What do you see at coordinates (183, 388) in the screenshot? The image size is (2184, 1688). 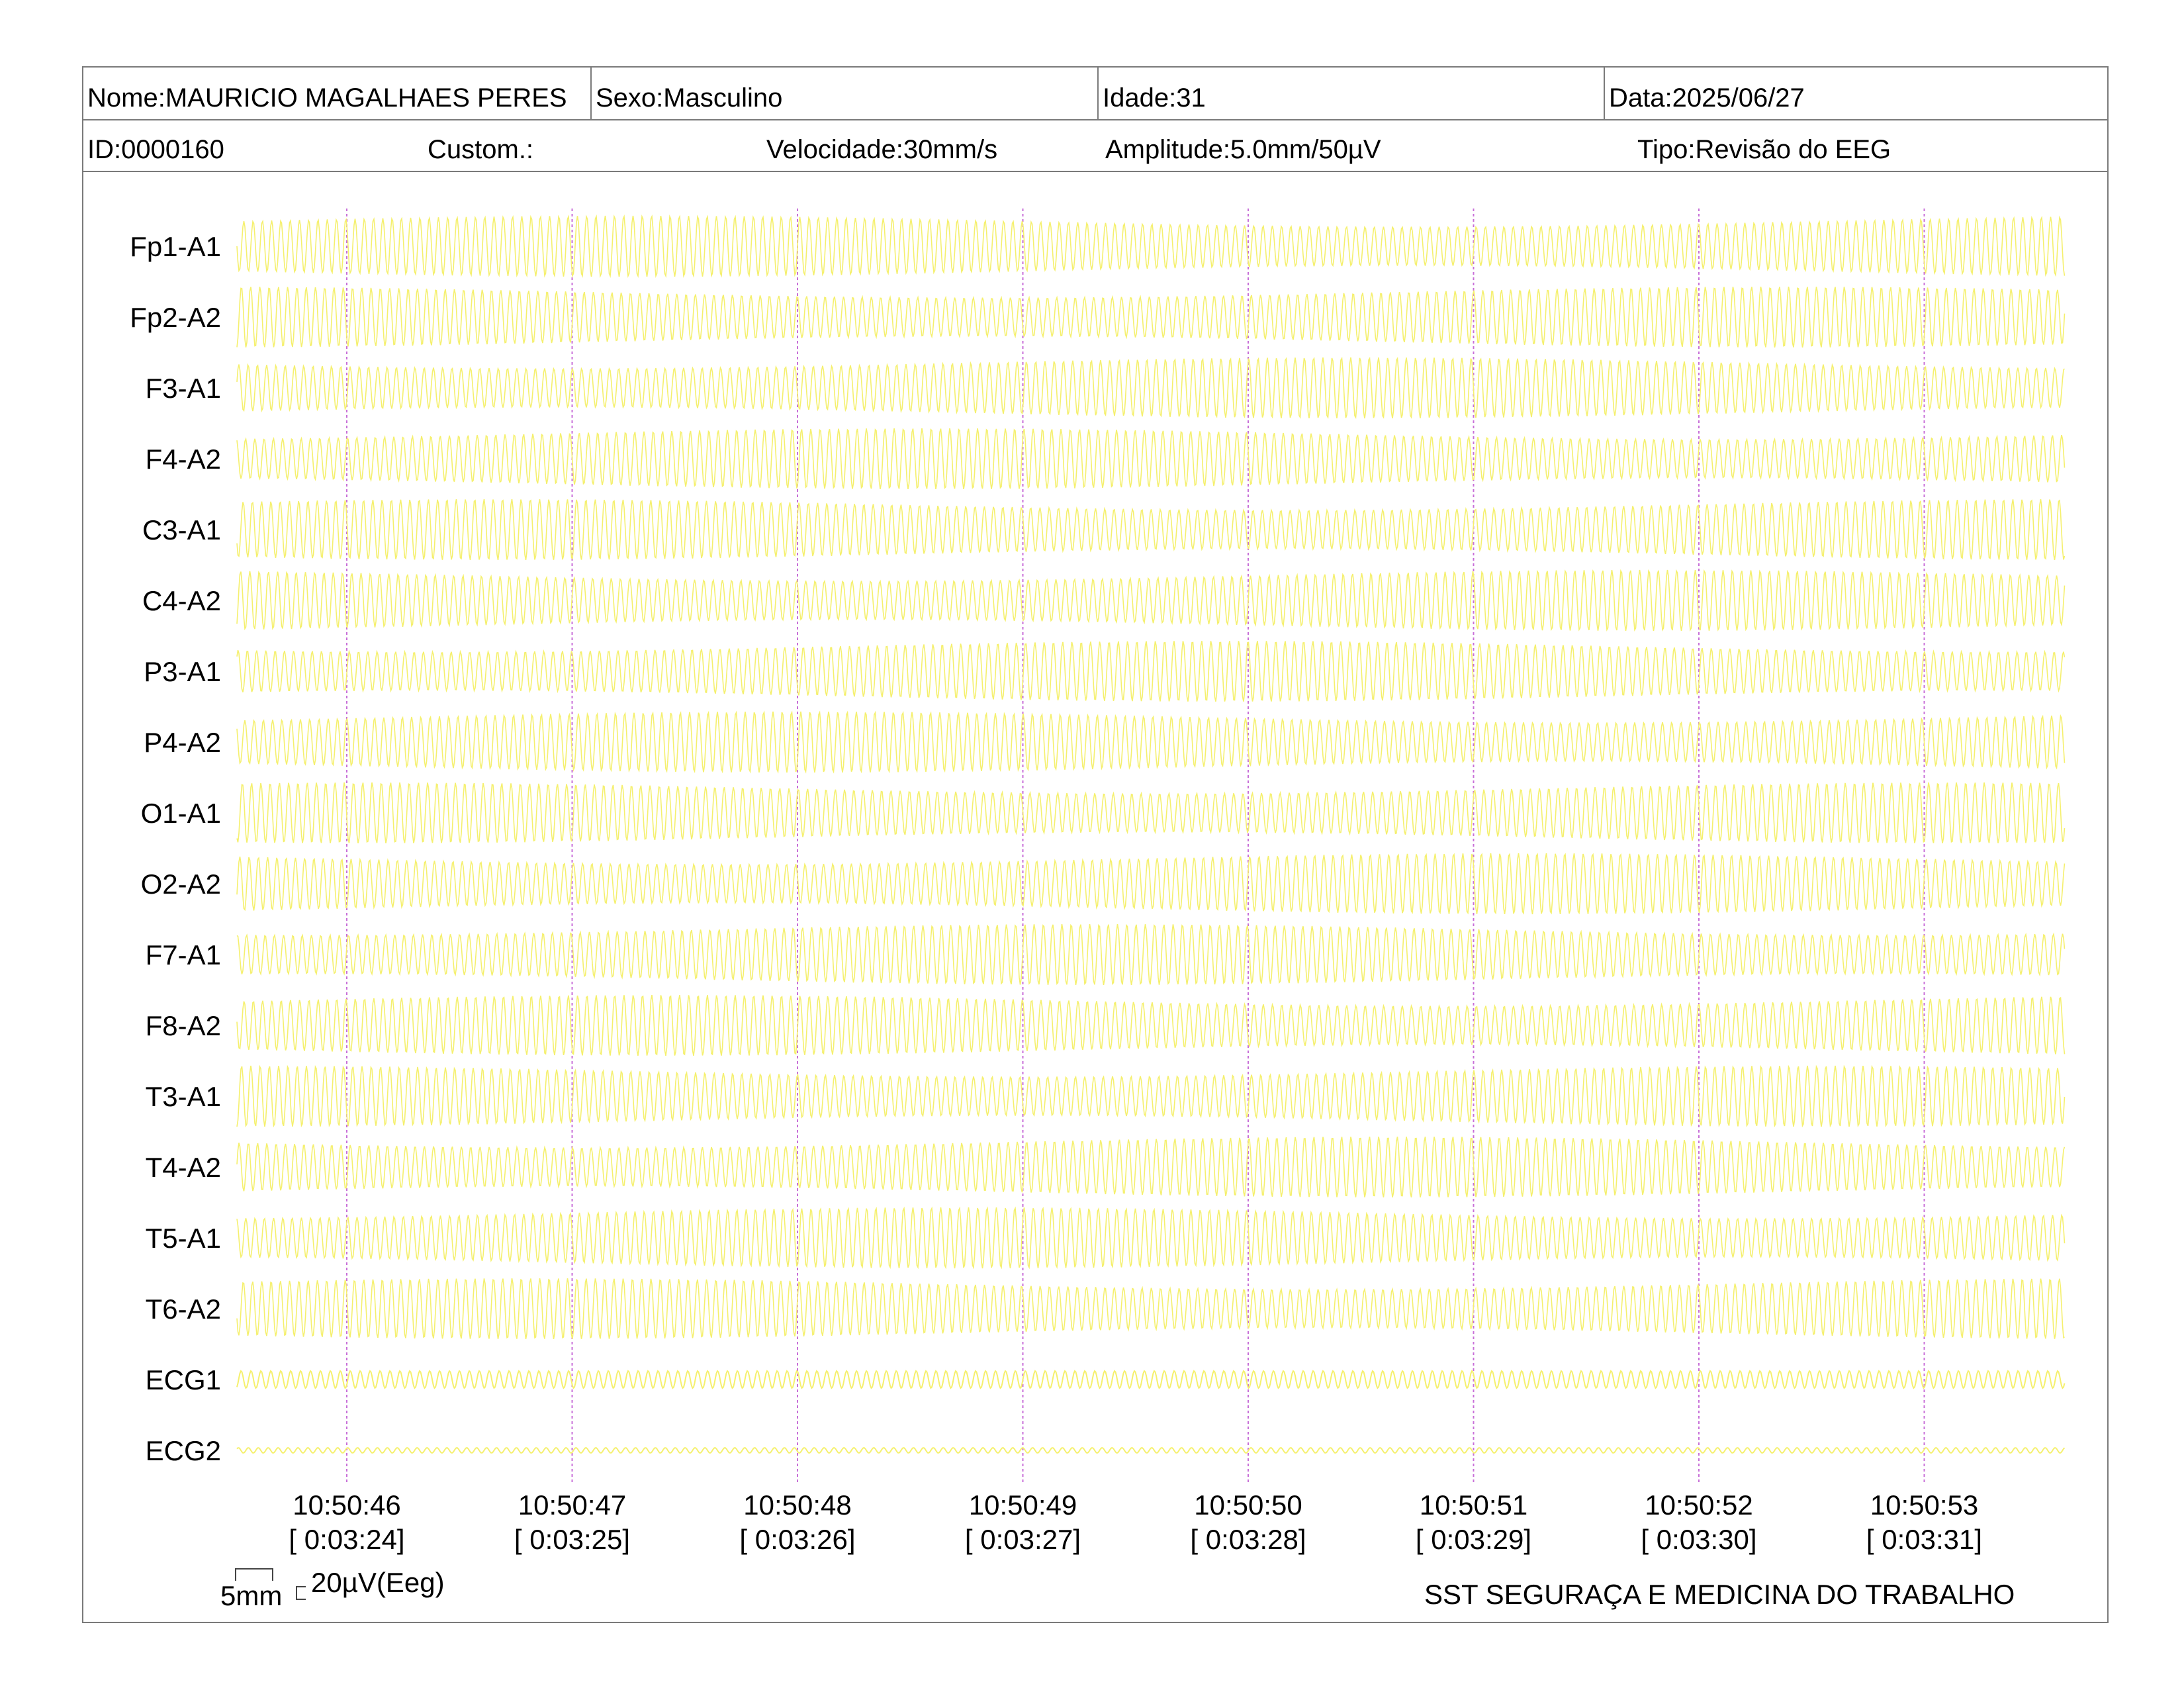 I see `channel-label: F3-A1` at bounding box center [183, 388].